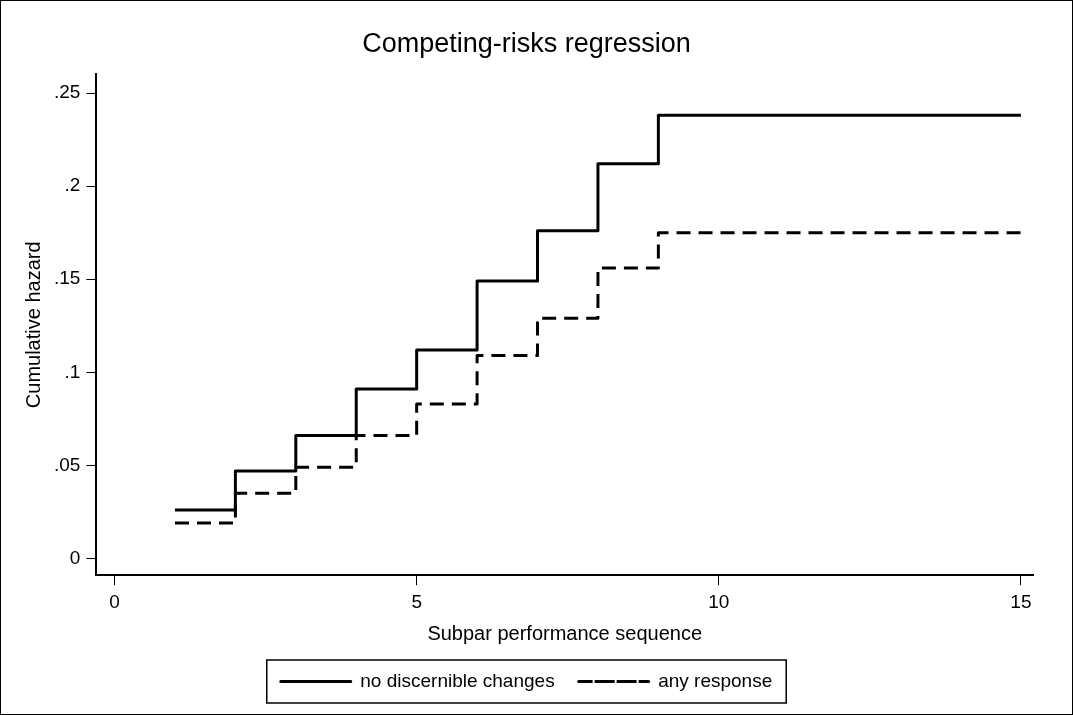 The width and height of the screenshot is (1073, 715). I want to click on y-tick-label: .2, so click(72, 185).